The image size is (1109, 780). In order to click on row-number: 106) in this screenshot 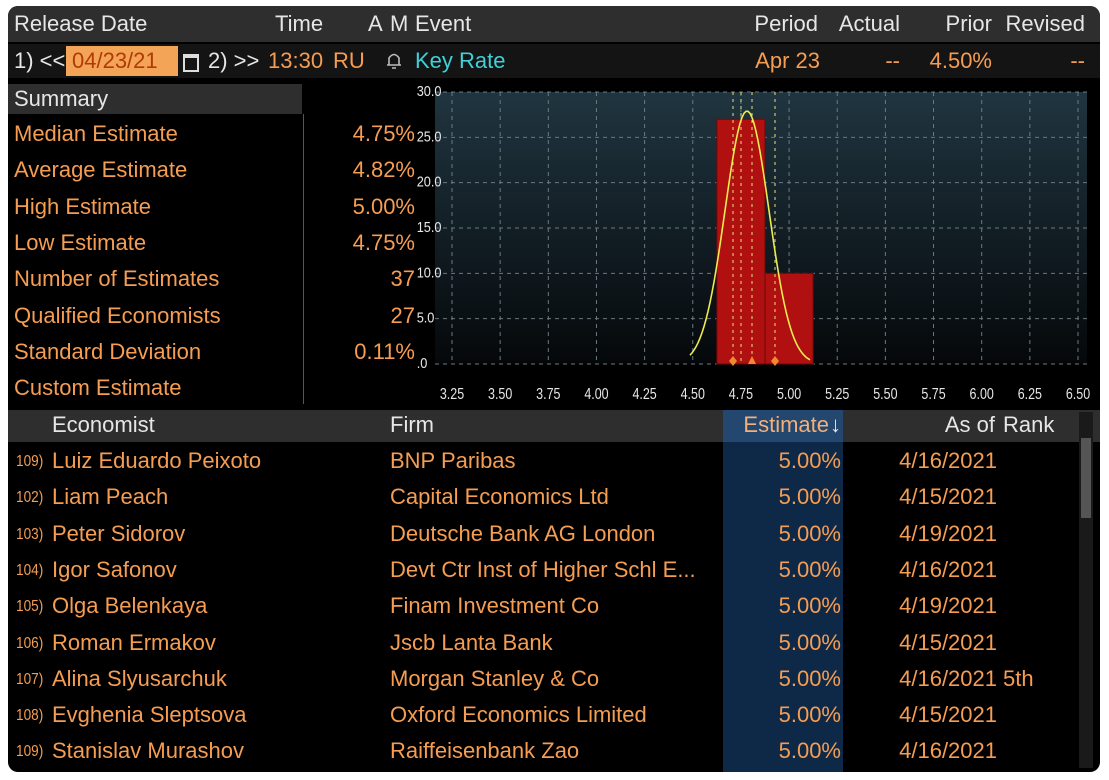, I will do `click(30, 643)`.